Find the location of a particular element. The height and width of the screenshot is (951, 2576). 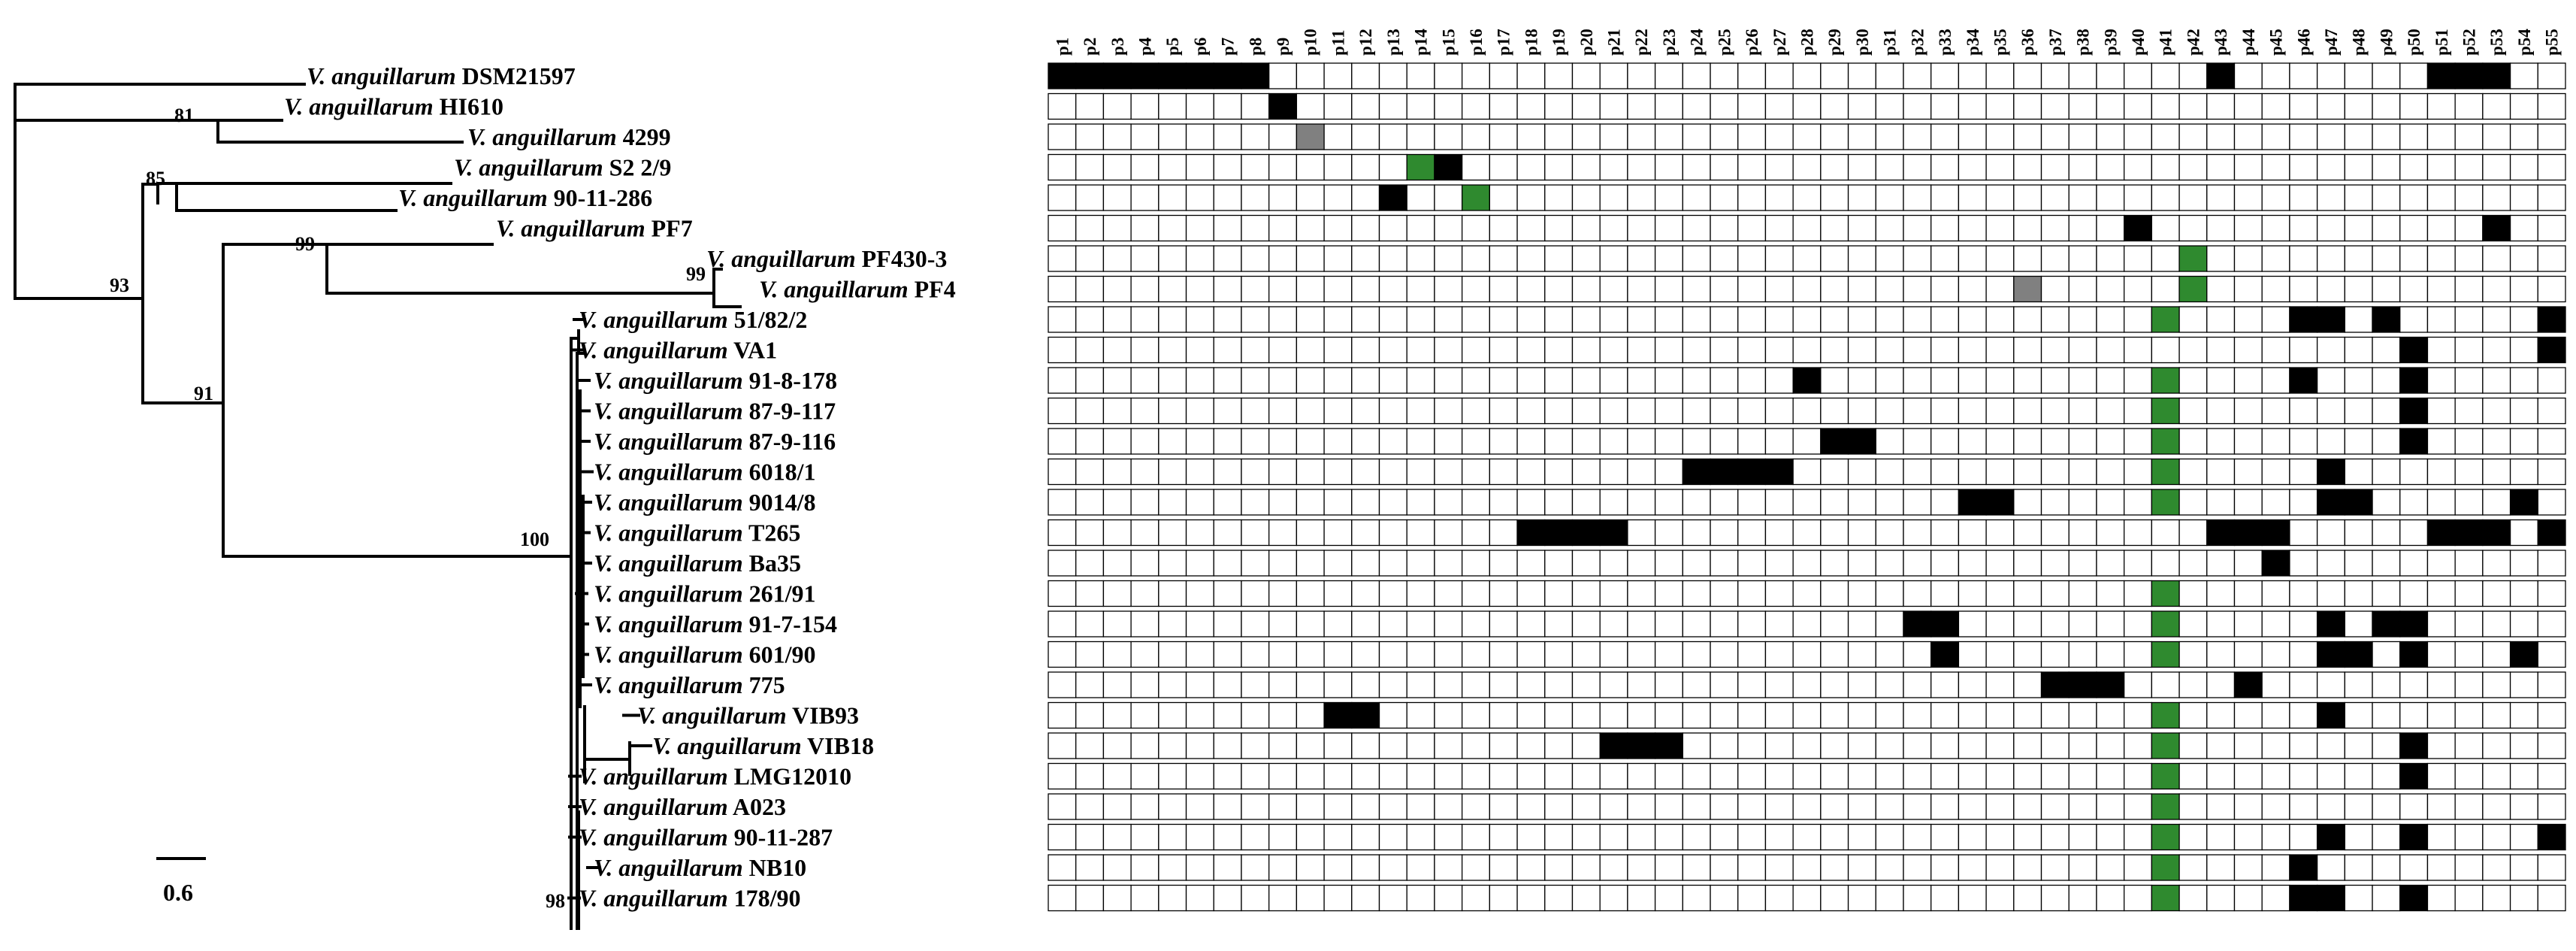

column-header: p37 is located at coordinates (2055, 42).